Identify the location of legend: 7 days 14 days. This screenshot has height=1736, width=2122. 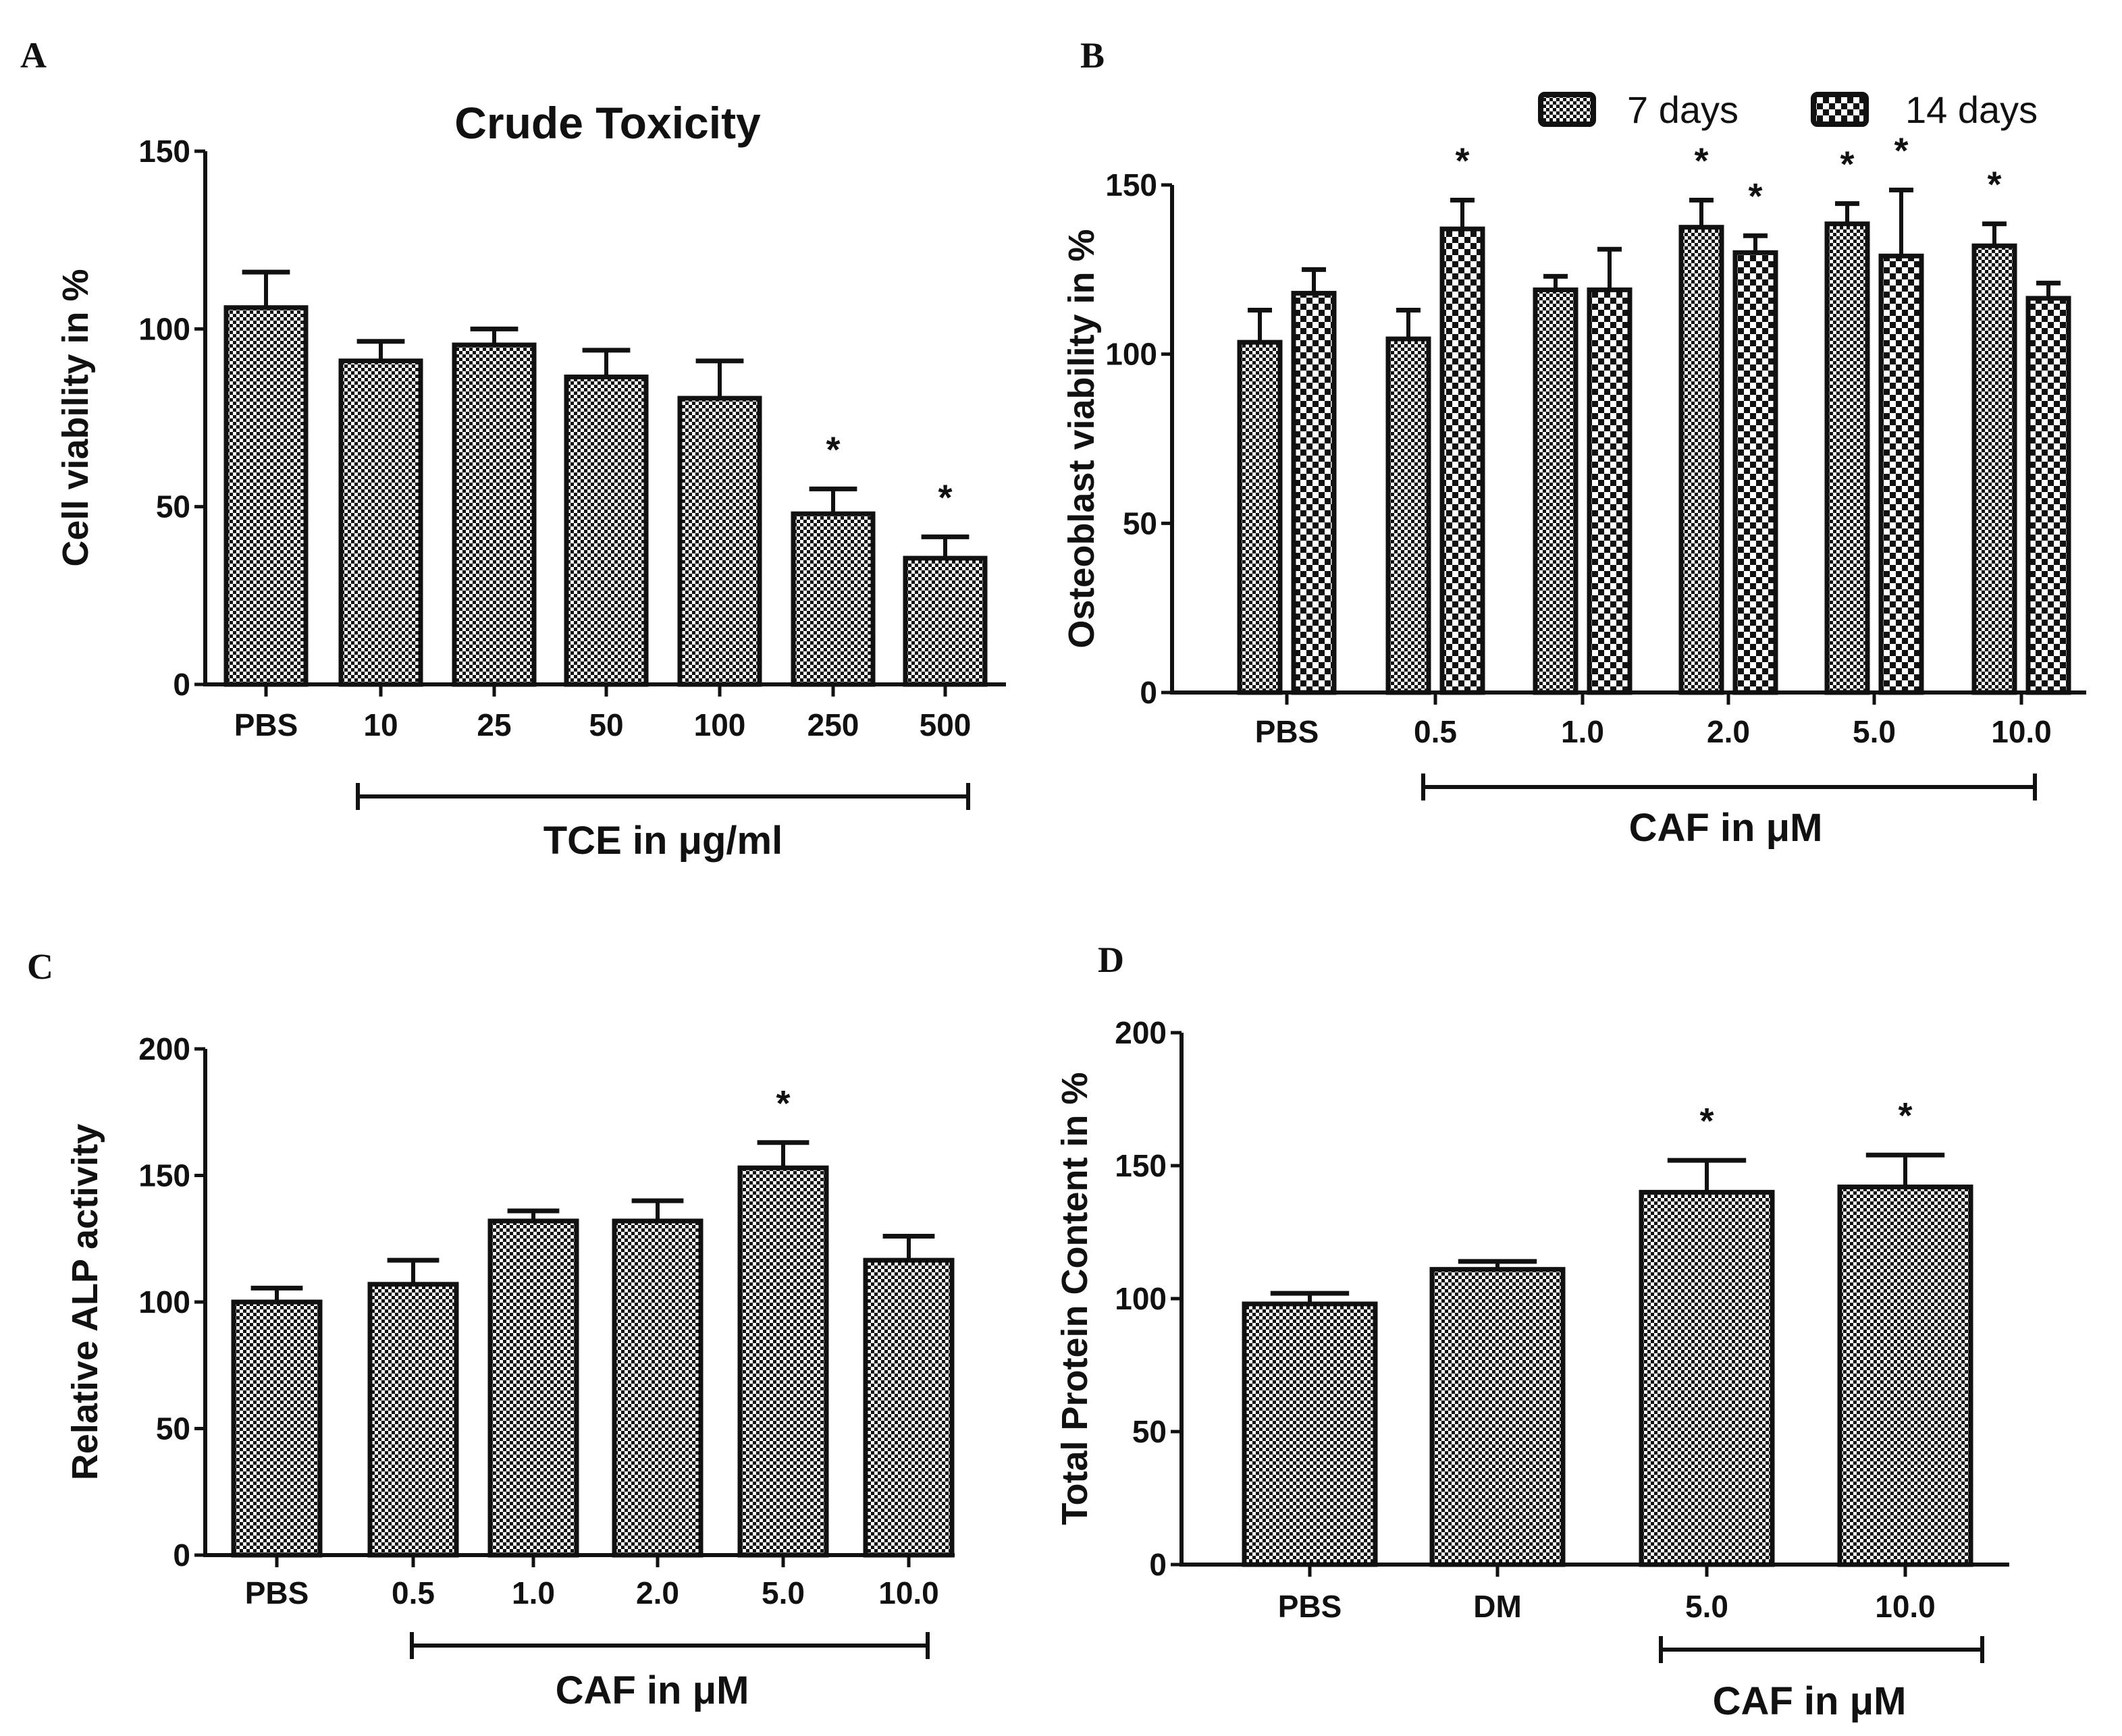
(1788, 110).